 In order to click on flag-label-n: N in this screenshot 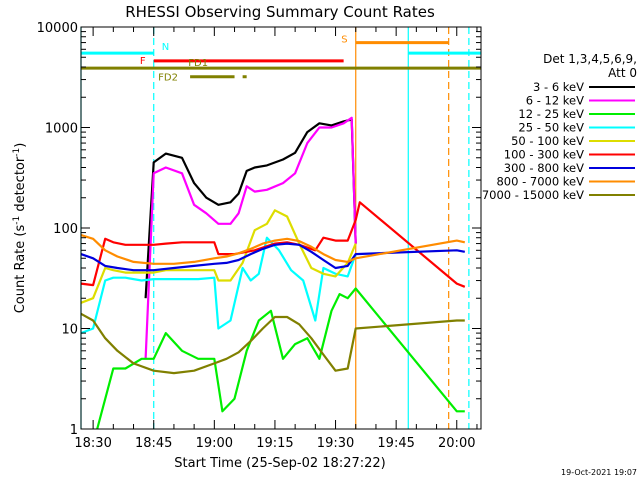, I will do `click(165, 47)`.